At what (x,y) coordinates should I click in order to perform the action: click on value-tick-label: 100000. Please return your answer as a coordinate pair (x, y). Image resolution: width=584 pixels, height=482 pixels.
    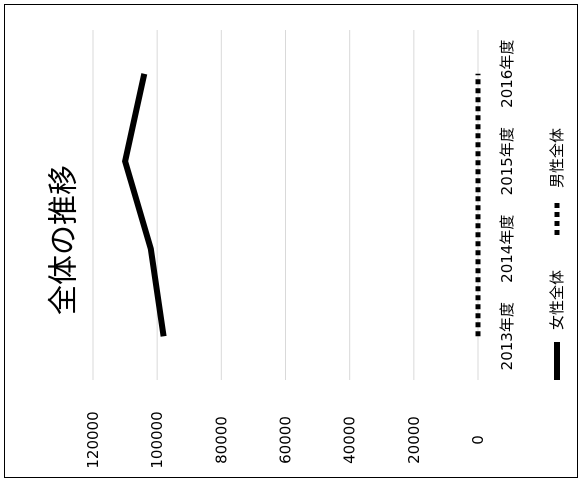
    Looking at the image, I should click on (157, 439).